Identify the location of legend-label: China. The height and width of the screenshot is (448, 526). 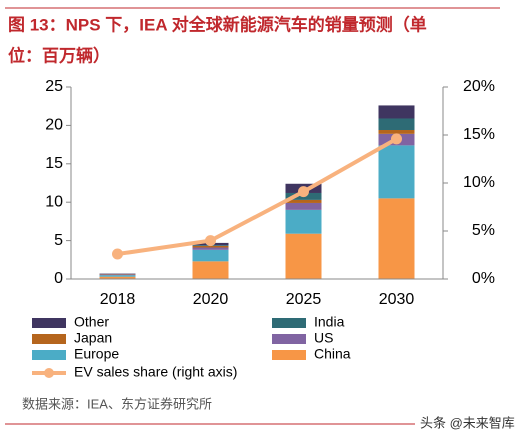
(332, 354).